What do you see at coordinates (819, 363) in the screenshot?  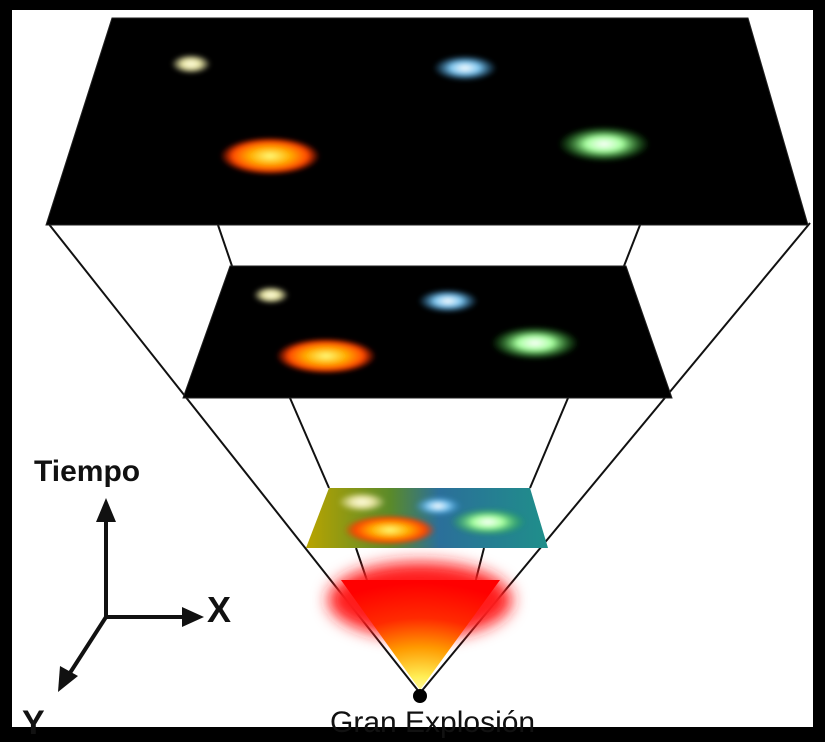 I see `border-right` at bounding box center [819, 363].